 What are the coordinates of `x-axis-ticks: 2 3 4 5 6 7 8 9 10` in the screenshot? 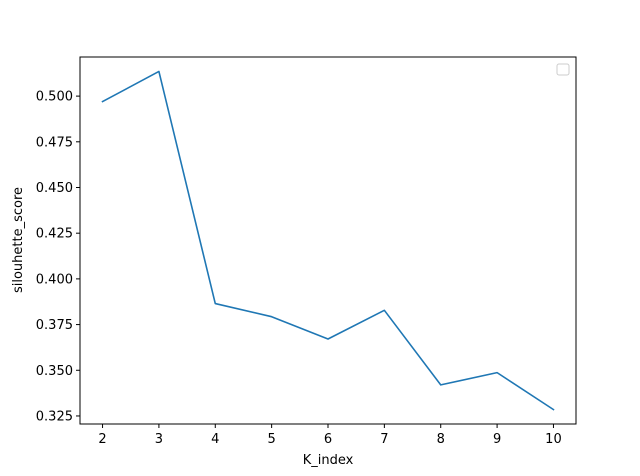 It's located at (330, 435).